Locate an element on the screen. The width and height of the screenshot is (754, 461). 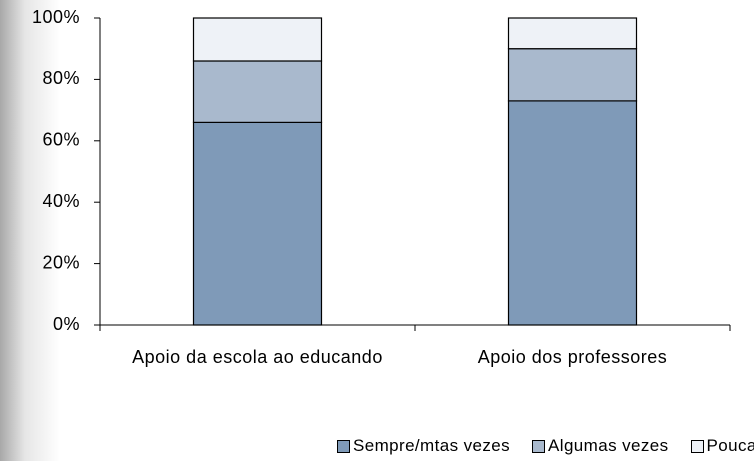
x-tick-label: Apoio dos professores is located at coordinates (572, 357).